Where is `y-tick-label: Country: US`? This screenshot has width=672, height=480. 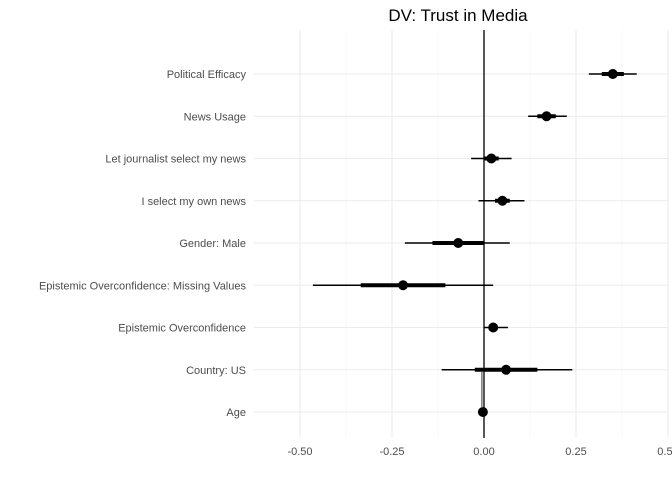 y-tick-label: Country: US is located at coordinates (216, 371).